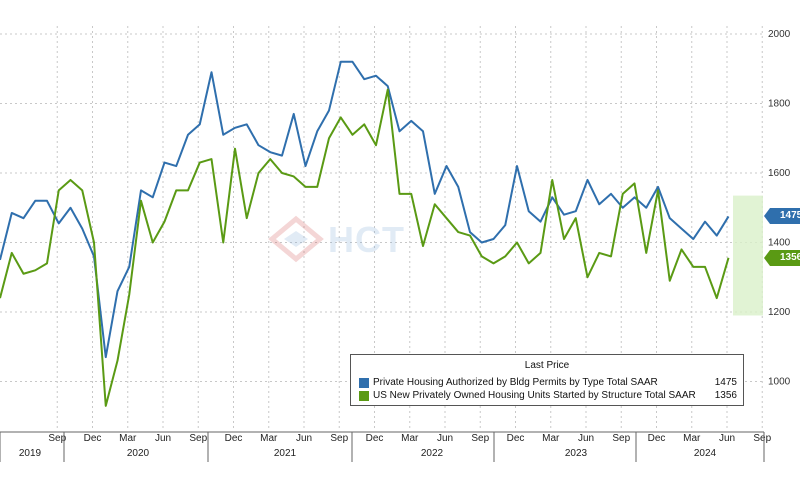  What do you see at coordinates (366, 239) in the screenshot?
I see `watermark-text: HCT` at bounding box center [366, 239].